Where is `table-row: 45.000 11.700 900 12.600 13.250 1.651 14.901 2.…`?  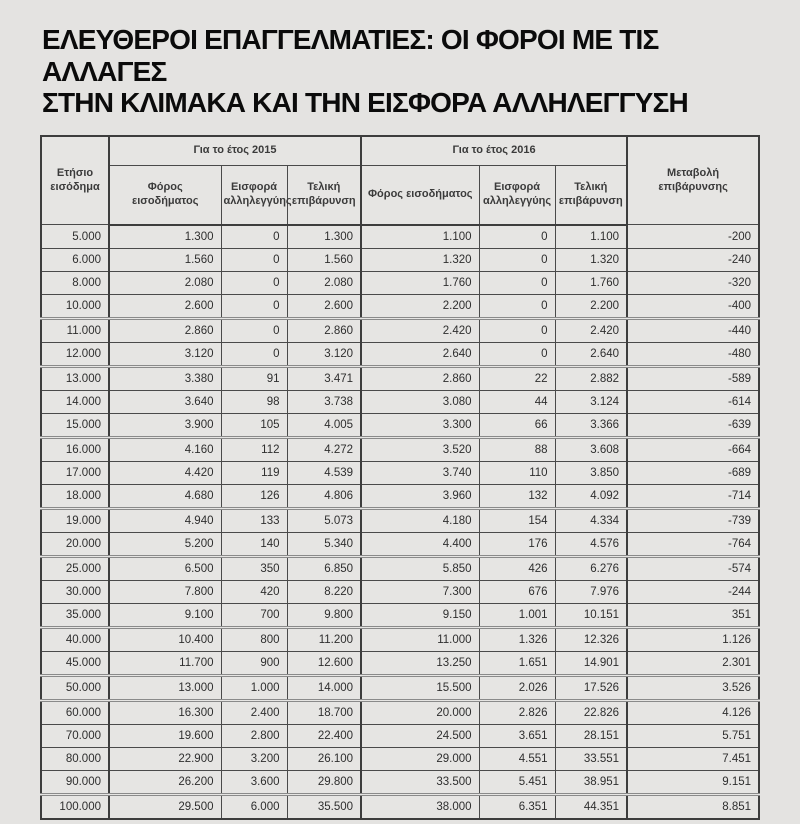
table-row: 45.000 11.700 900 12.600 13.250 1.651 14.901 2.… is located at coordinates (400, 663).